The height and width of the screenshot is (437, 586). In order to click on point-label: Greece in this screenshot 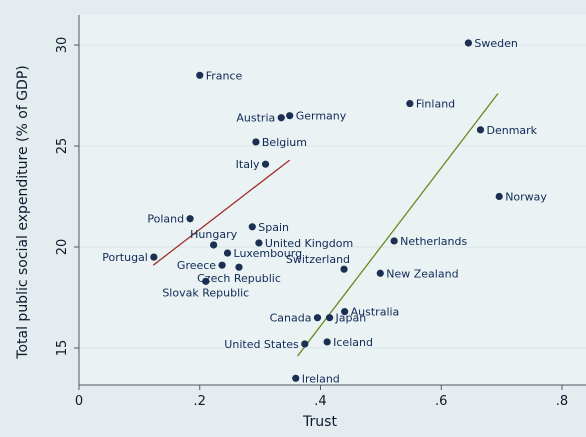, I will do `click(196, 265)`.